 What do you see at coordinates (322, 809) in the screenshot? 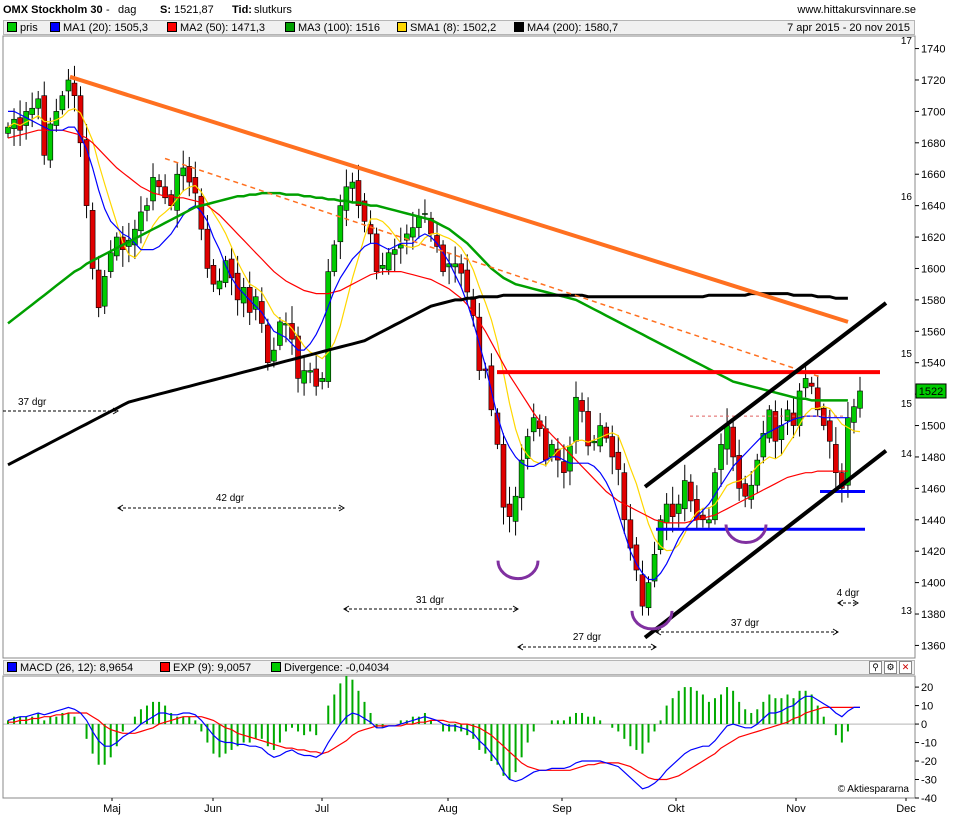
I see `x-tick-label: Jul` at bounding box center [322, 809].